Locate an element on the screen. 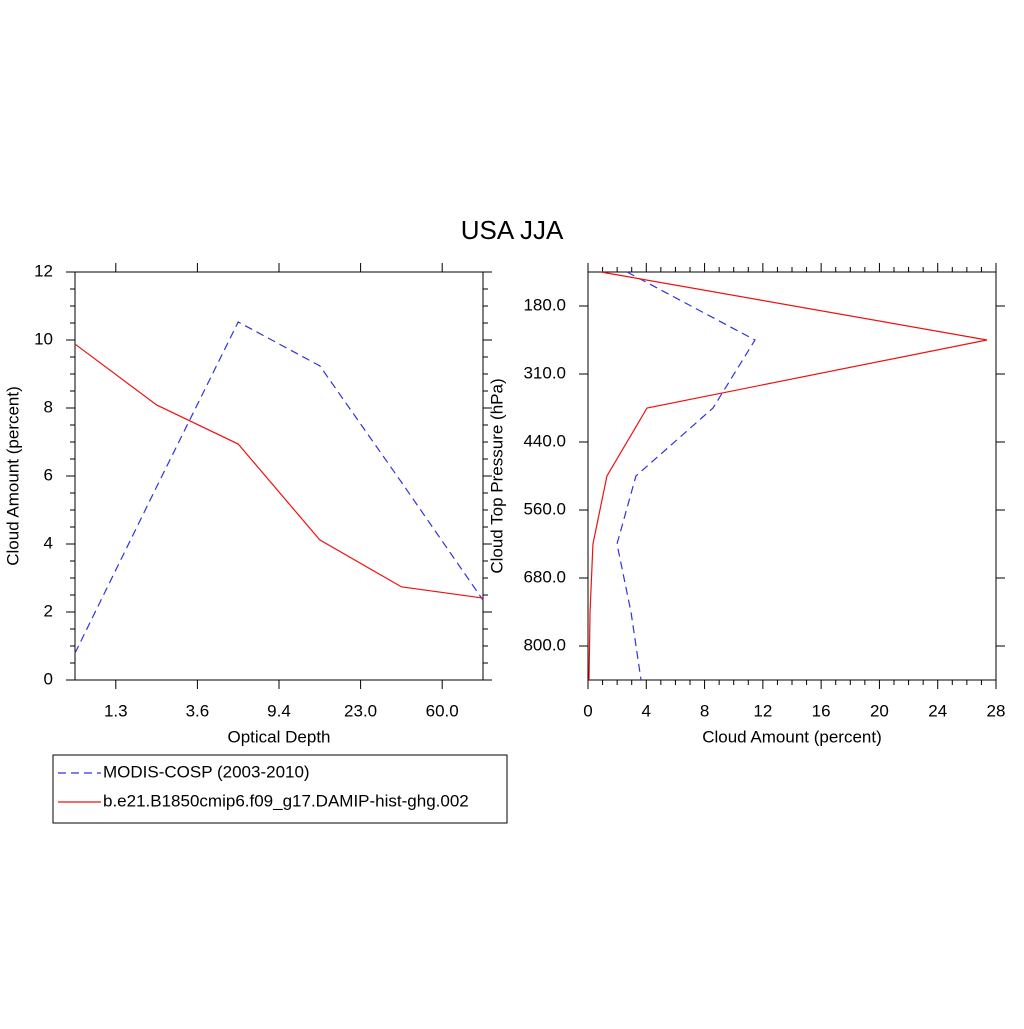 The width and height of the screenshot is (1024, 1029). figure-title: USA JJA is located at coordinates (512, 230).